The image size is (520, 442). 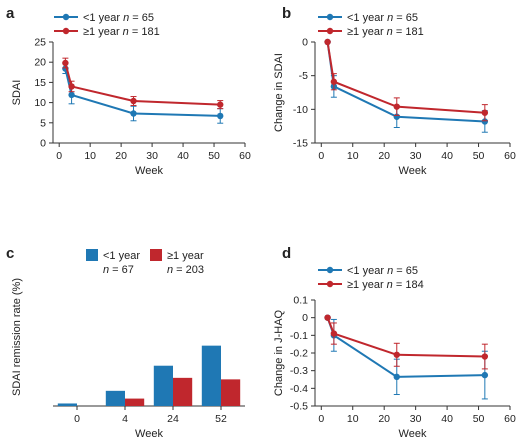 What do you see at coordinates (286, 253) in the screenshot?
I see `panel-letter: d` at bounding box center [286, 253].